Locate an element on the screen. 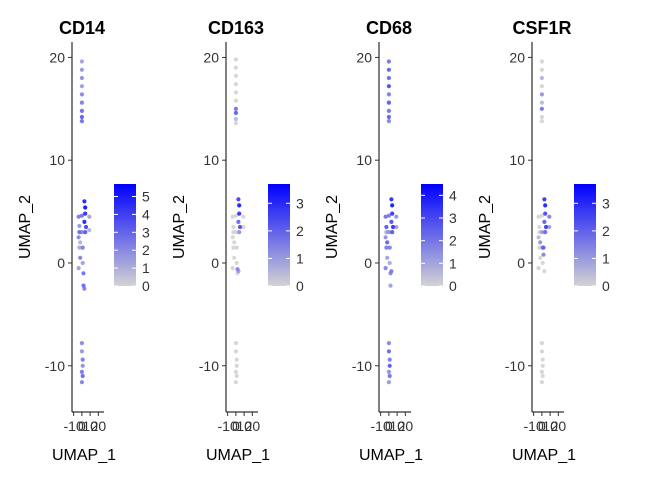 This screenshot has width=672, height=485. color-bar-label: 1 is located at coordinates (300, 258).